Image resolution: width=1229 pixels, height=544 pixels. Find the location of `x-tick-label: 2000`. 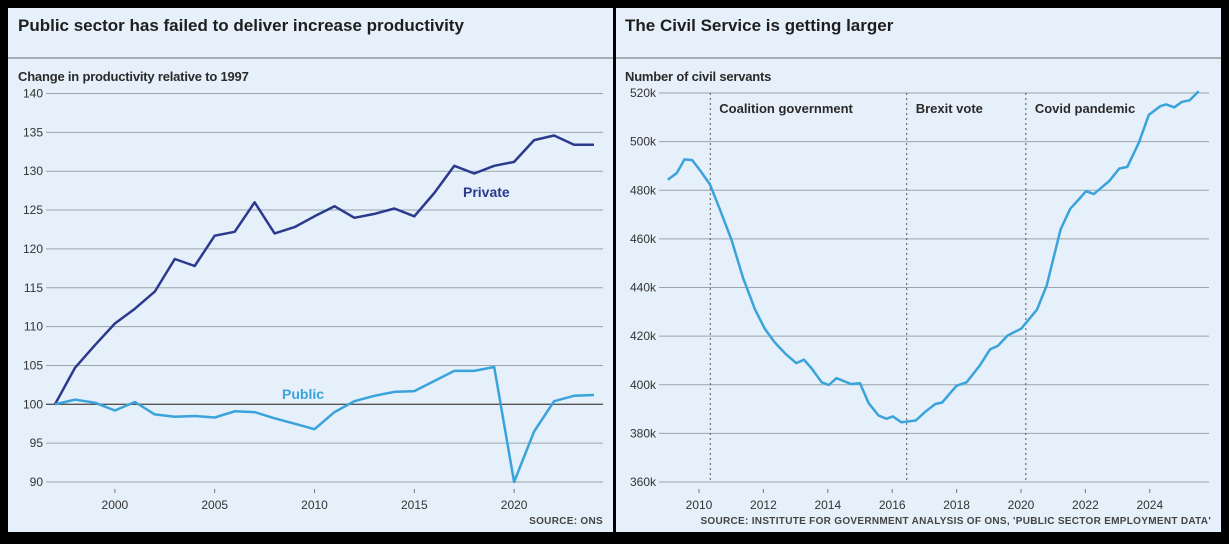

x-tick-label: 2000 is located at coordinates (115, 505).